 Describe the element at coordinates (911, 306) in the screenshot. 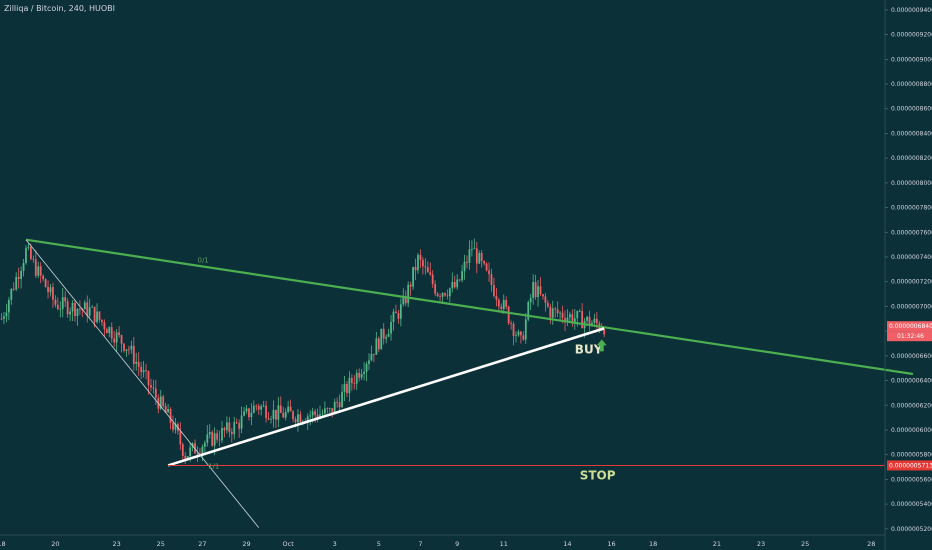

I see `price-tick-label: 0.0000007000` at that location.